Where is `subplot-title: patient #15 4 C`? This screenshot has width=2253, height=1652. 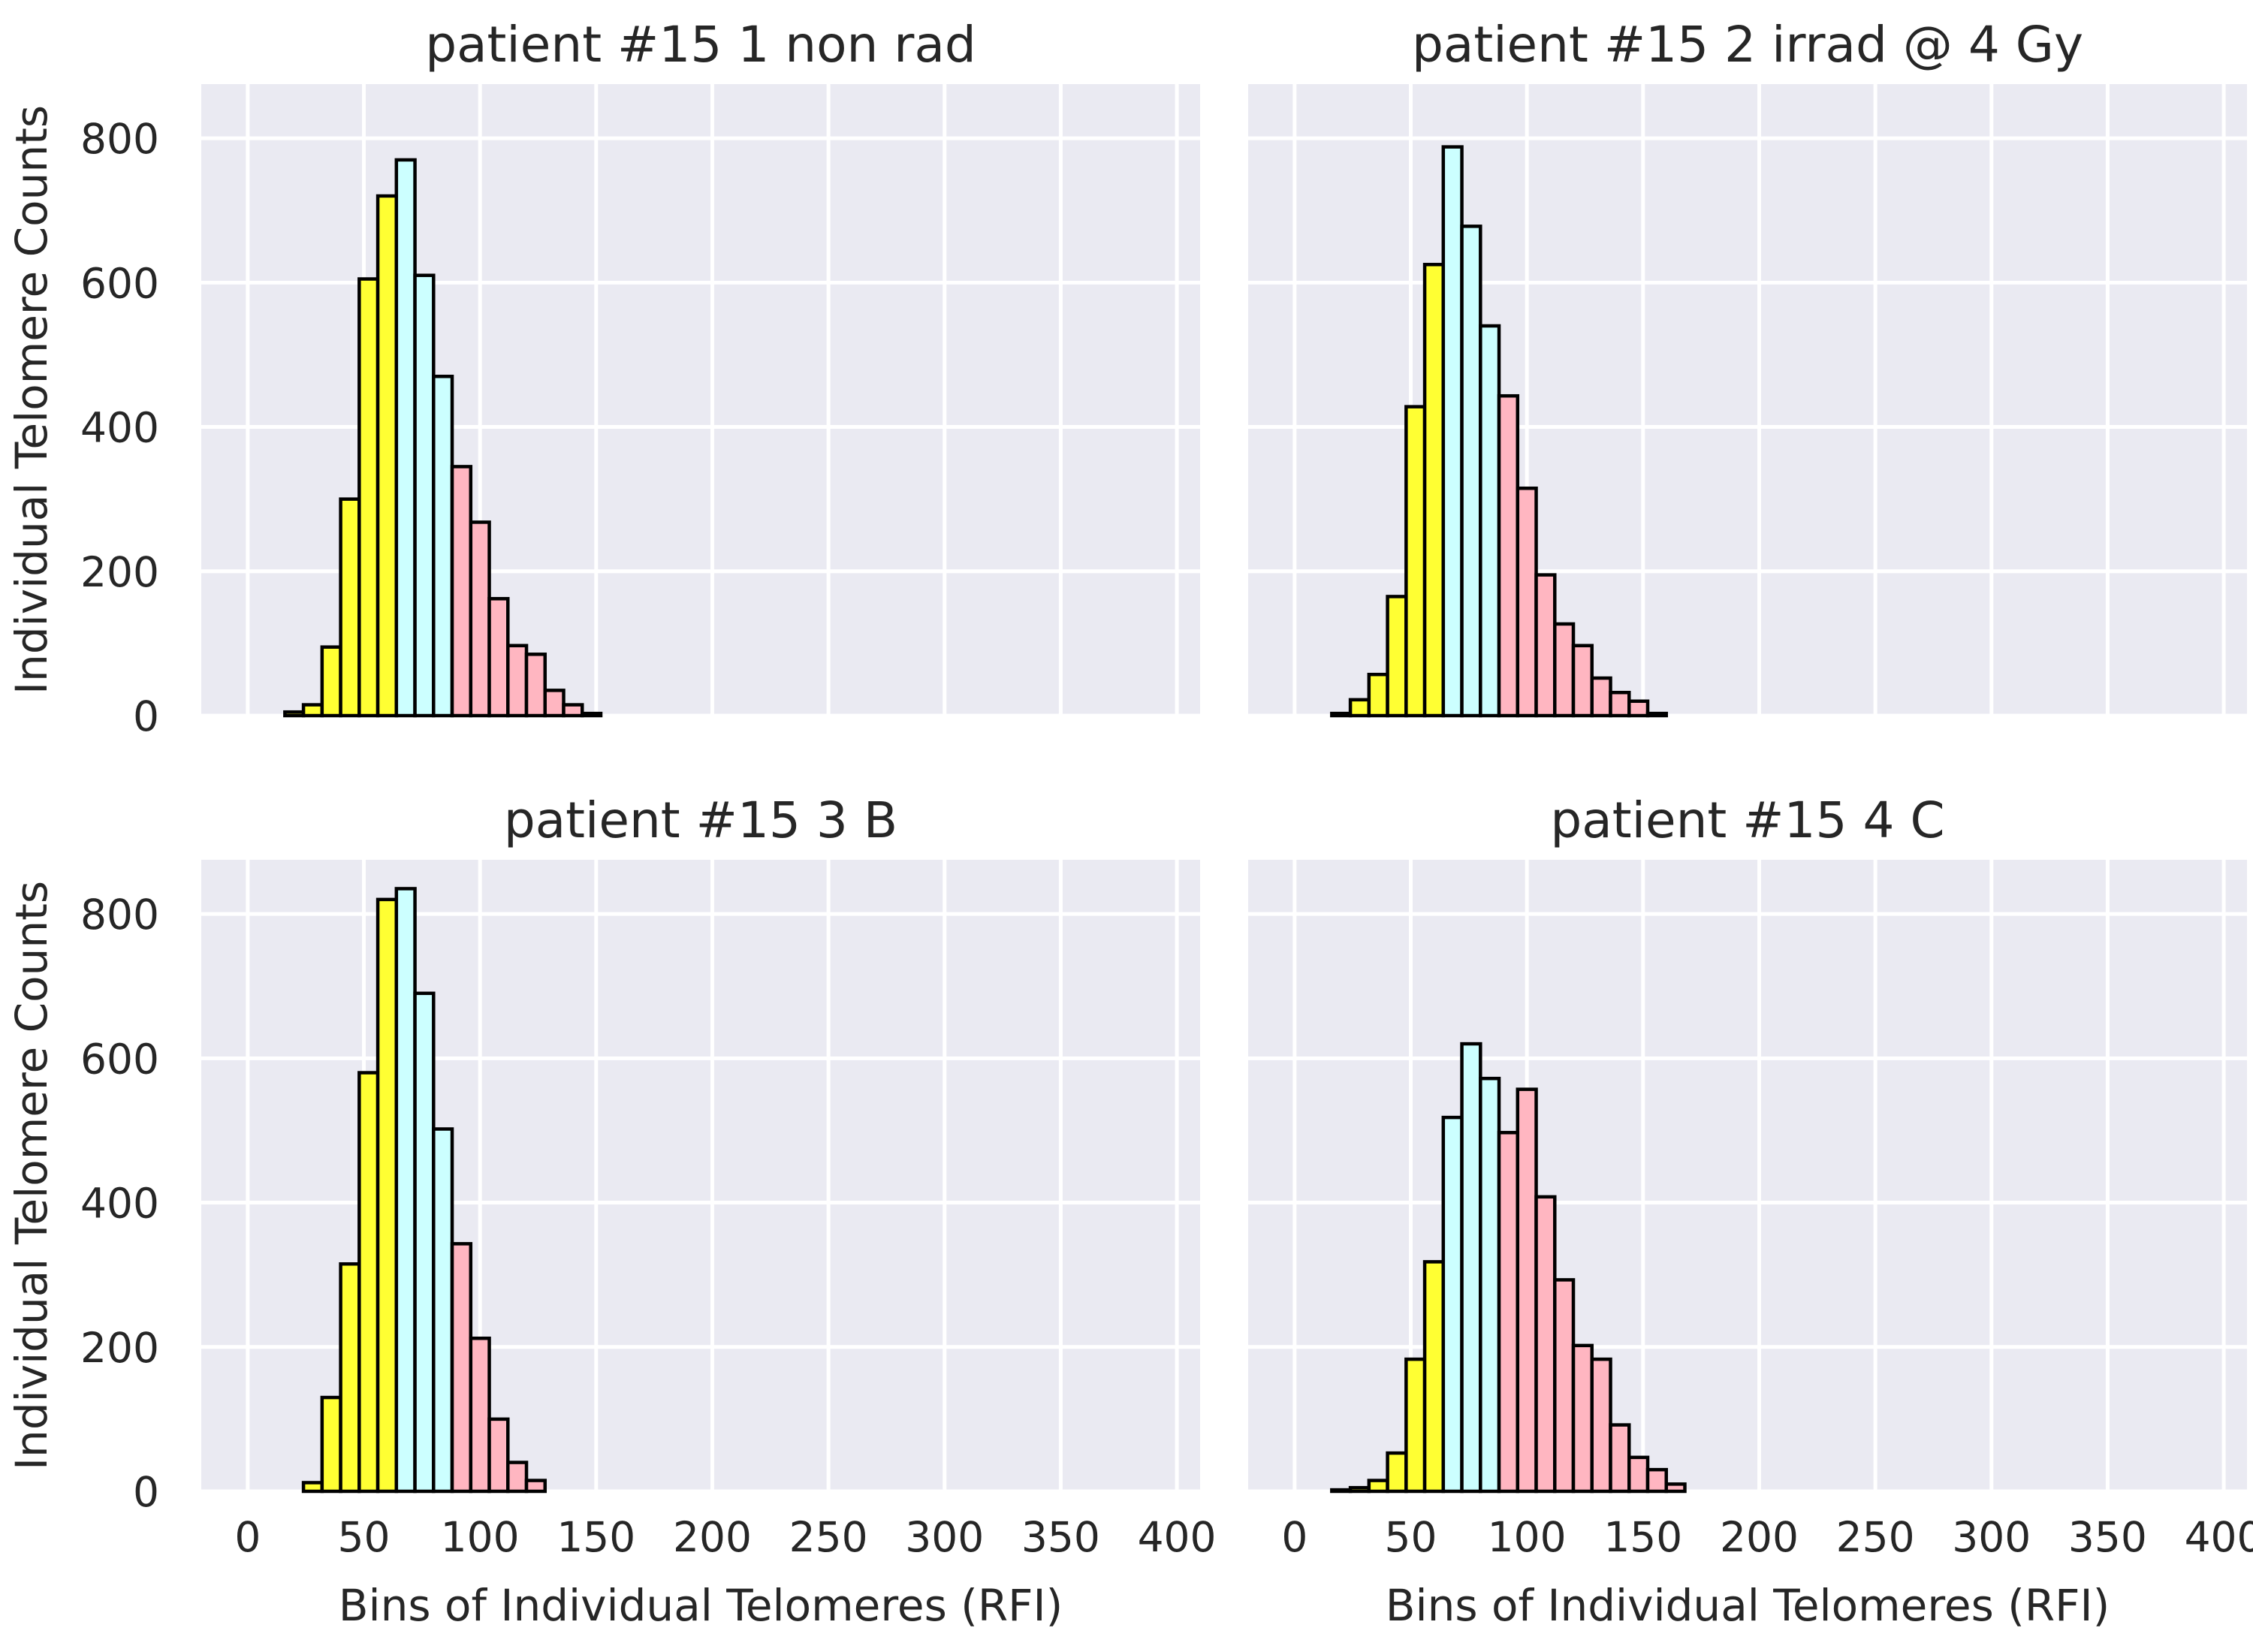
subplot-title: patient #15 4 C is located at coordinates (1747, 820).